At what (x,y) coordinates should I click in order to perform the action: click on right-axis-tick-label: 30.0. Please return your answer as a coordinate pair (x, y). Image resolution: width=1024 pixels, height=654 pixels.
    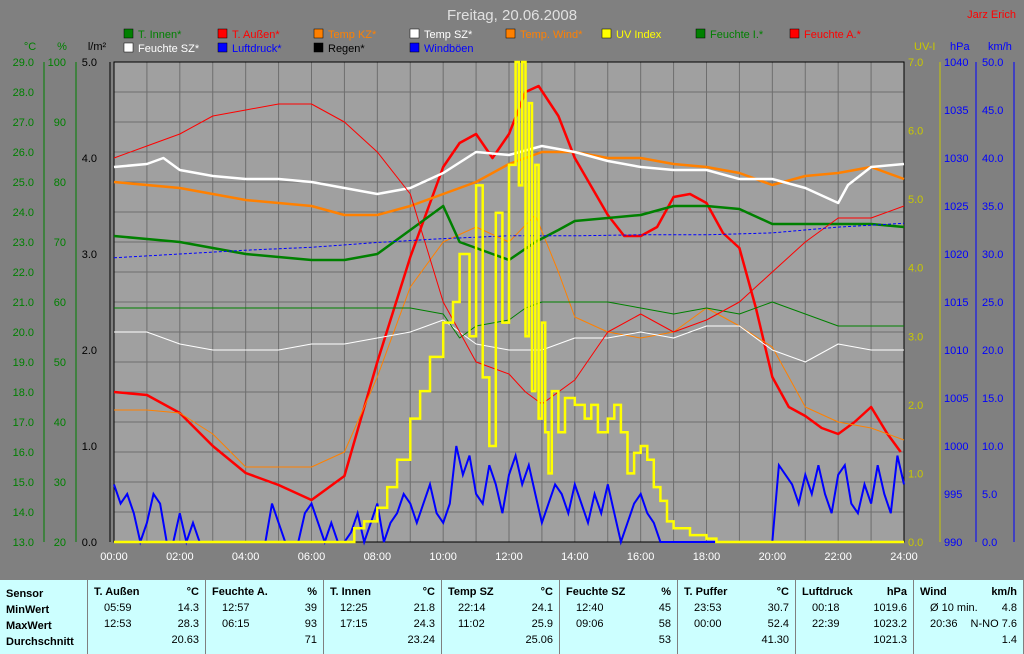
    Looking at the image, I should click on (992, 255).